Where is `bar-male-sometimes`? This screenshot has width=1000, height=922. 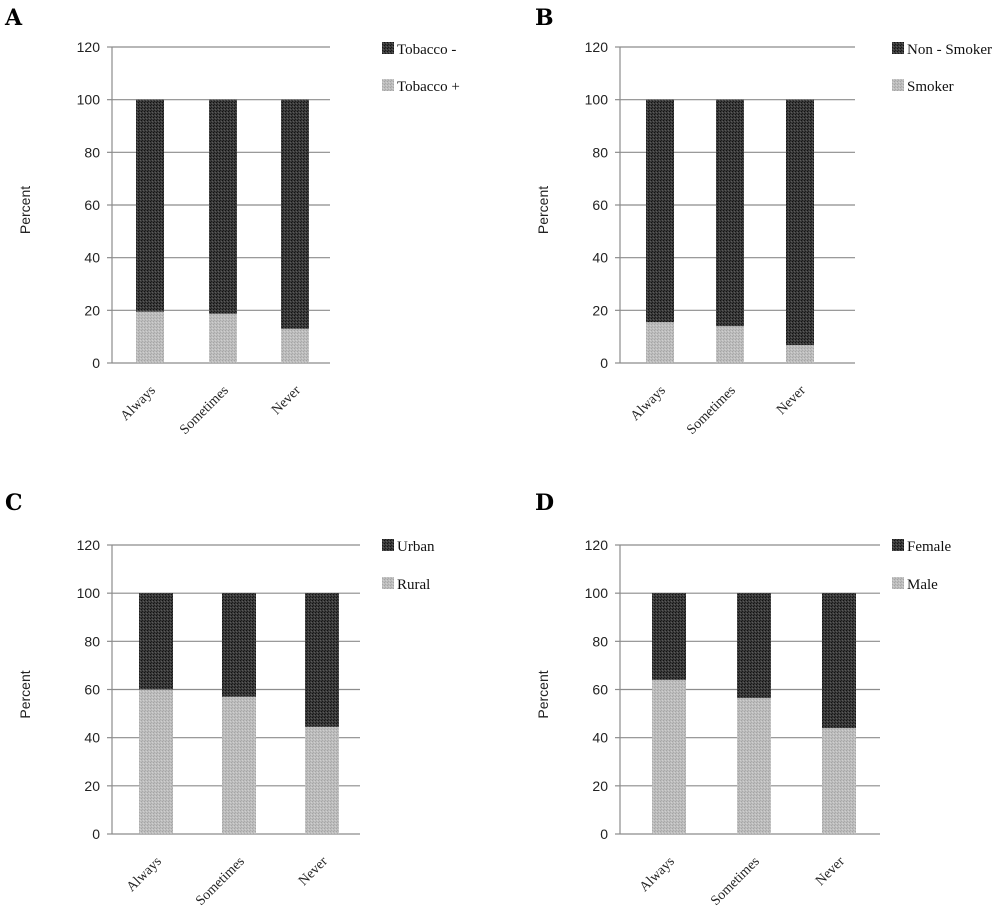 bar-male-sometimes is located at coordinates (754, 765).